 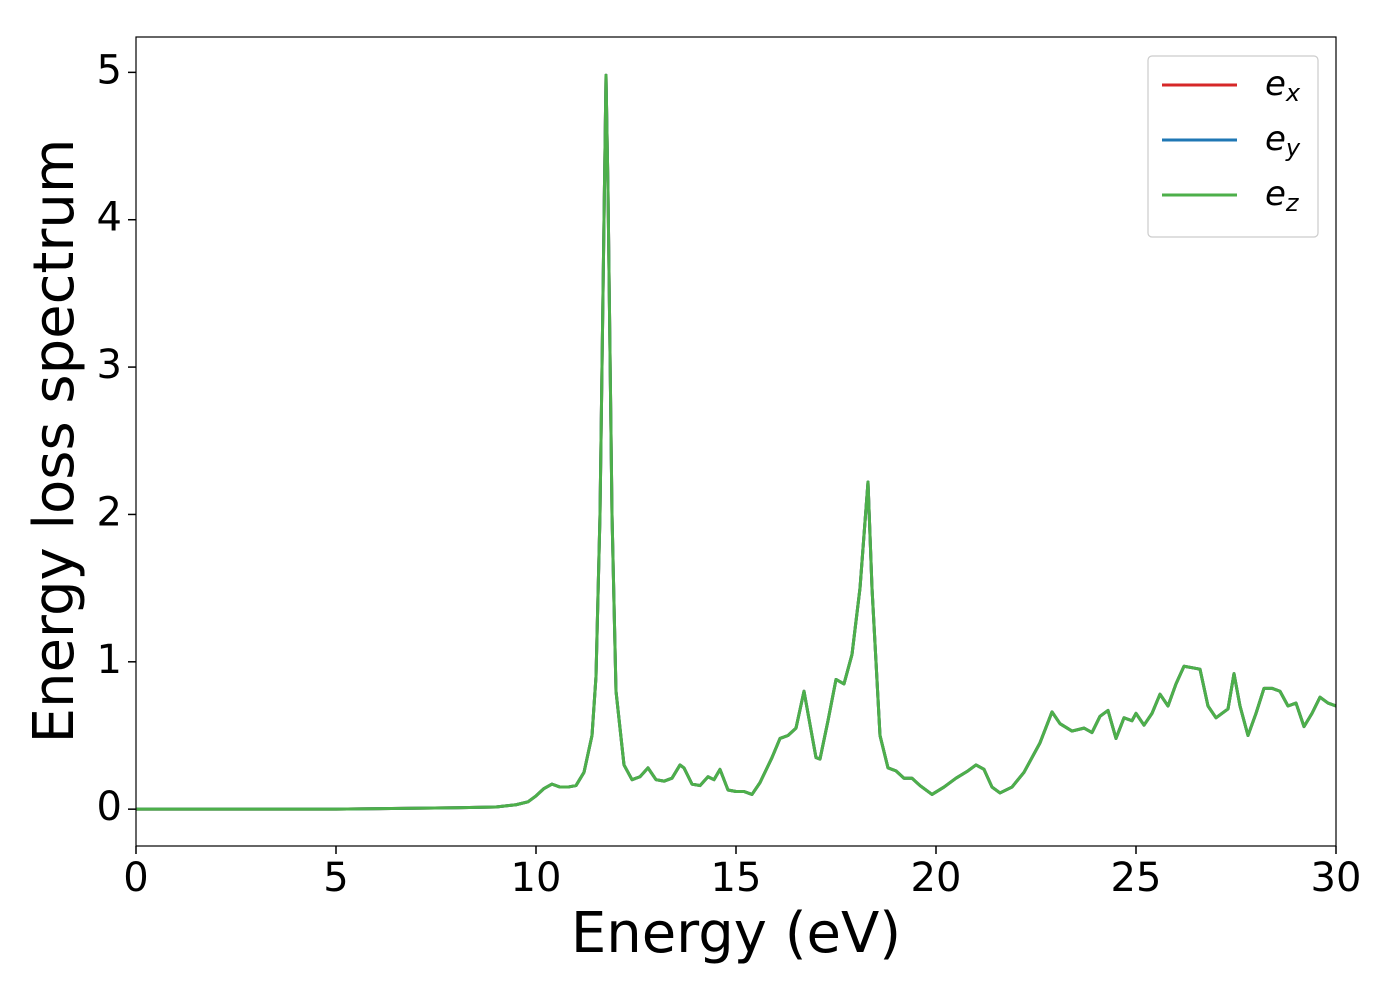 I want to click on legend-subscript: z, so click(x=1292, y=203).